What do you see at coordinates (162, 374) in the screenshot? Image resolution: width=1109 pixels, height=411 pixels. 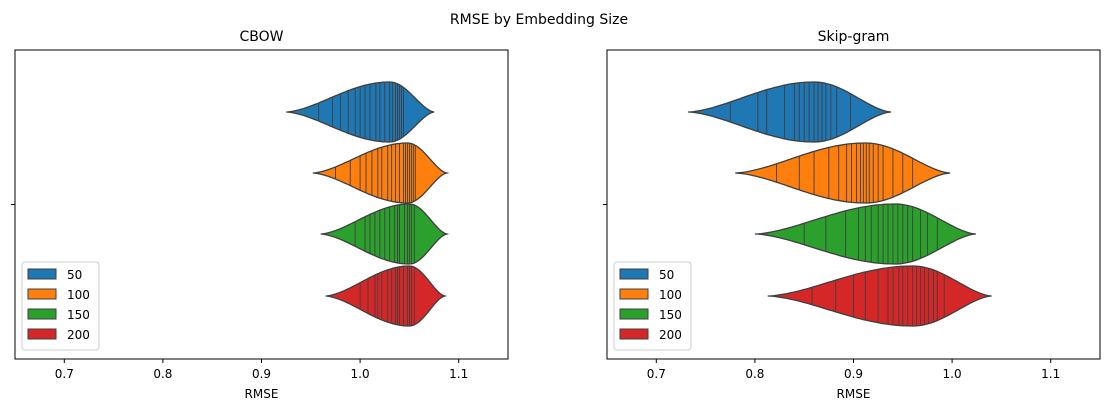 I see `cbow-xtick-label: 0.8` at bounding box center [162, 374].